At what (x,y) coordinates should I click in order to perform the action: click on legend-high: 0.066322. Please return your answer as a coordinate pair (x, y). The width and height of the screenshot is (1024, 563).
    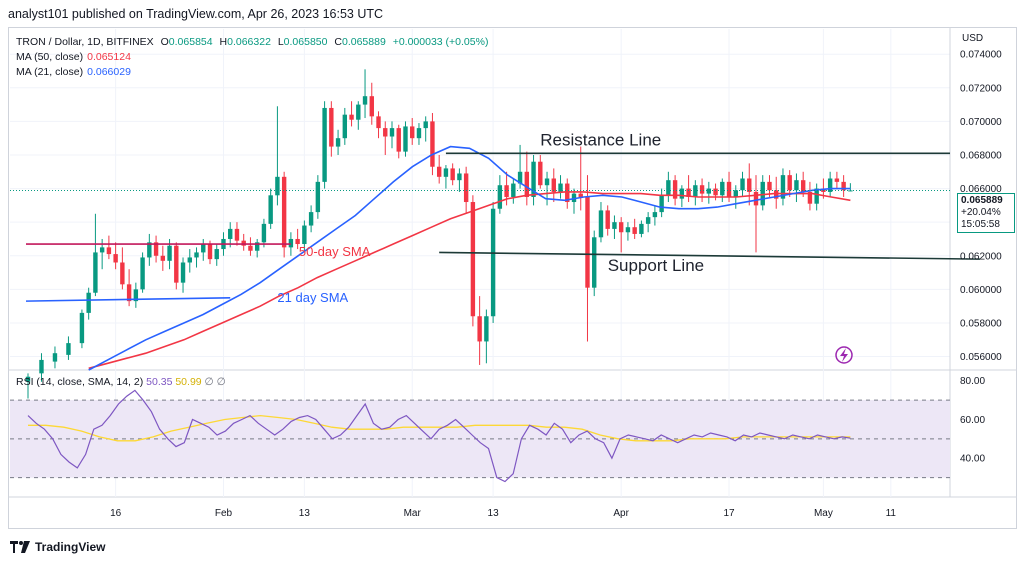
    Looking at the image, I should click on (249, 42).